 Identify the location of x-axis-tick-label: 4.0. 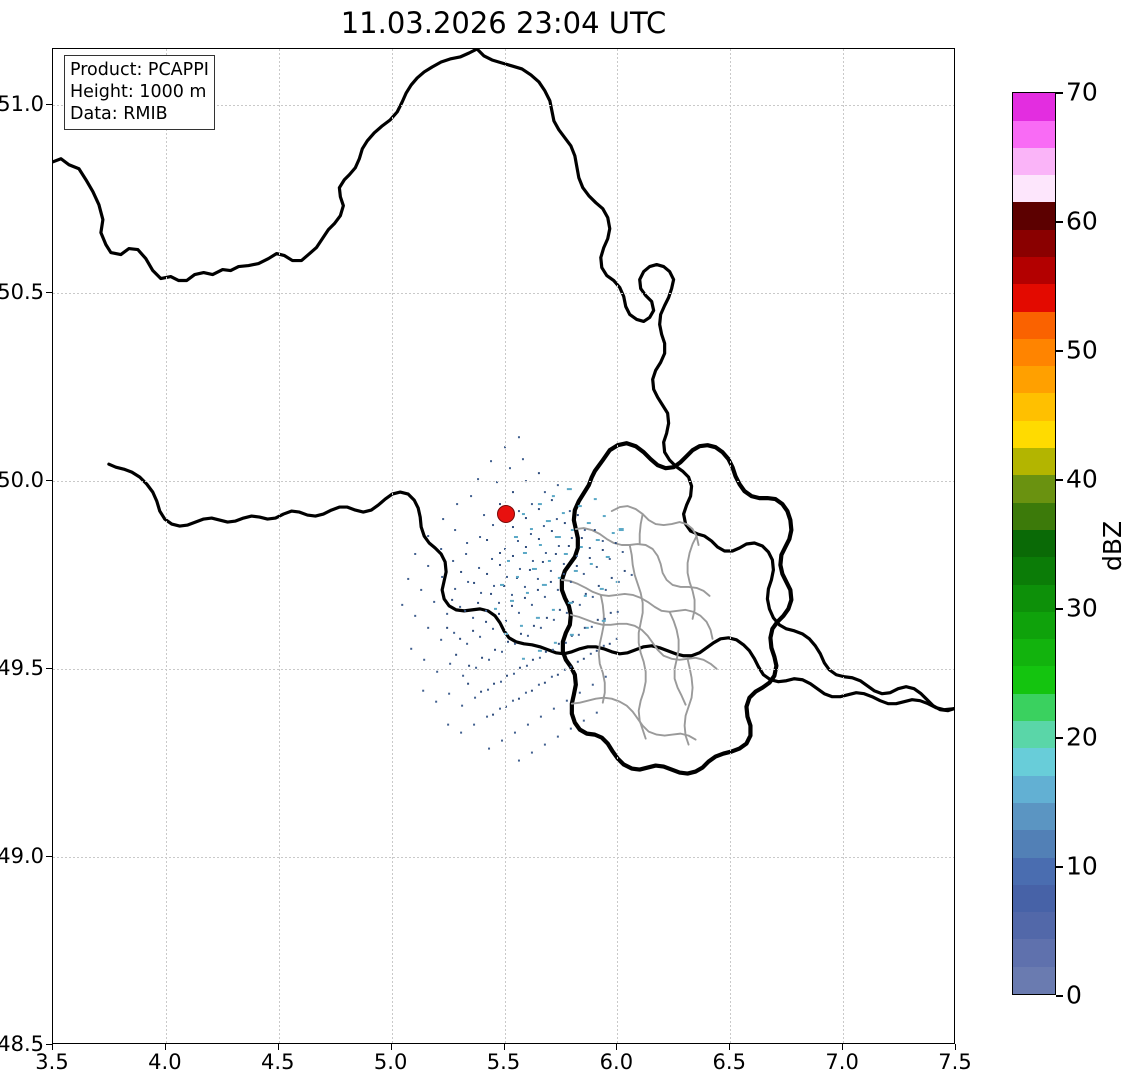
(165, 1062).